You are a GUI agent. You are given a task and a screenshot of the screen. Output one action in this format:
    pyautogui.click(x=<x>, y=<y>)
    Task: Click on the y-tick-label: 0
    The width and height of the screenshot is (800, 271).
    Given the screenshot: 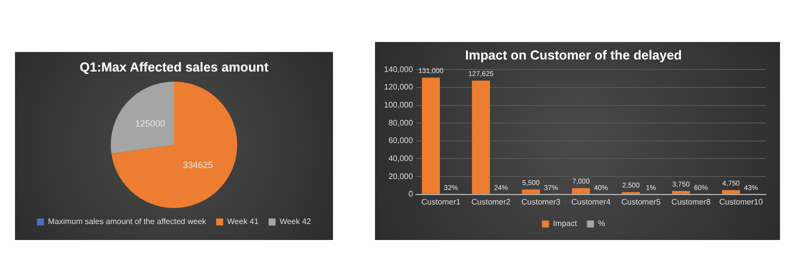 What is the action you would take?
    pyautogui.click(x=411, y=194)
    